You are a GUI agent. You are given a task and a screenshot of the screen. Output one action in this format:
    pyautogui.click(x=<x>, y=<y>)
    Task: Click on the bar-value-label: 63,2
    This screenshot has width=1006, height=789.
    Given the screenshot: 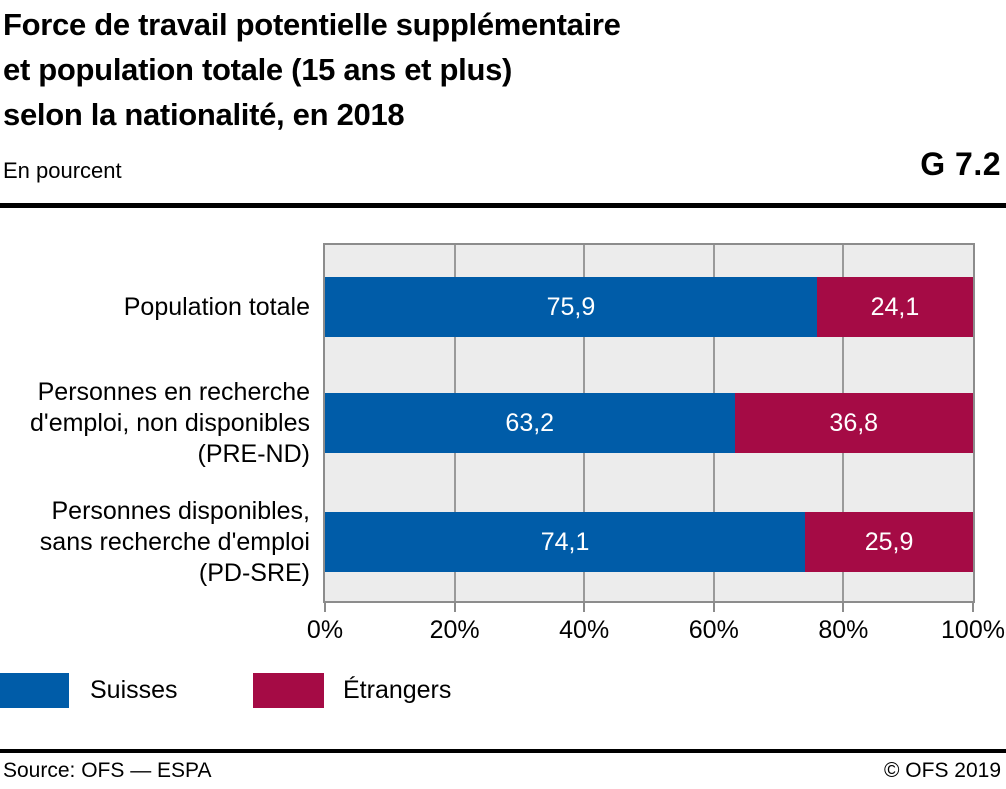 What is the action you would take?
    pyautogui.click(x=530, y=422)
    